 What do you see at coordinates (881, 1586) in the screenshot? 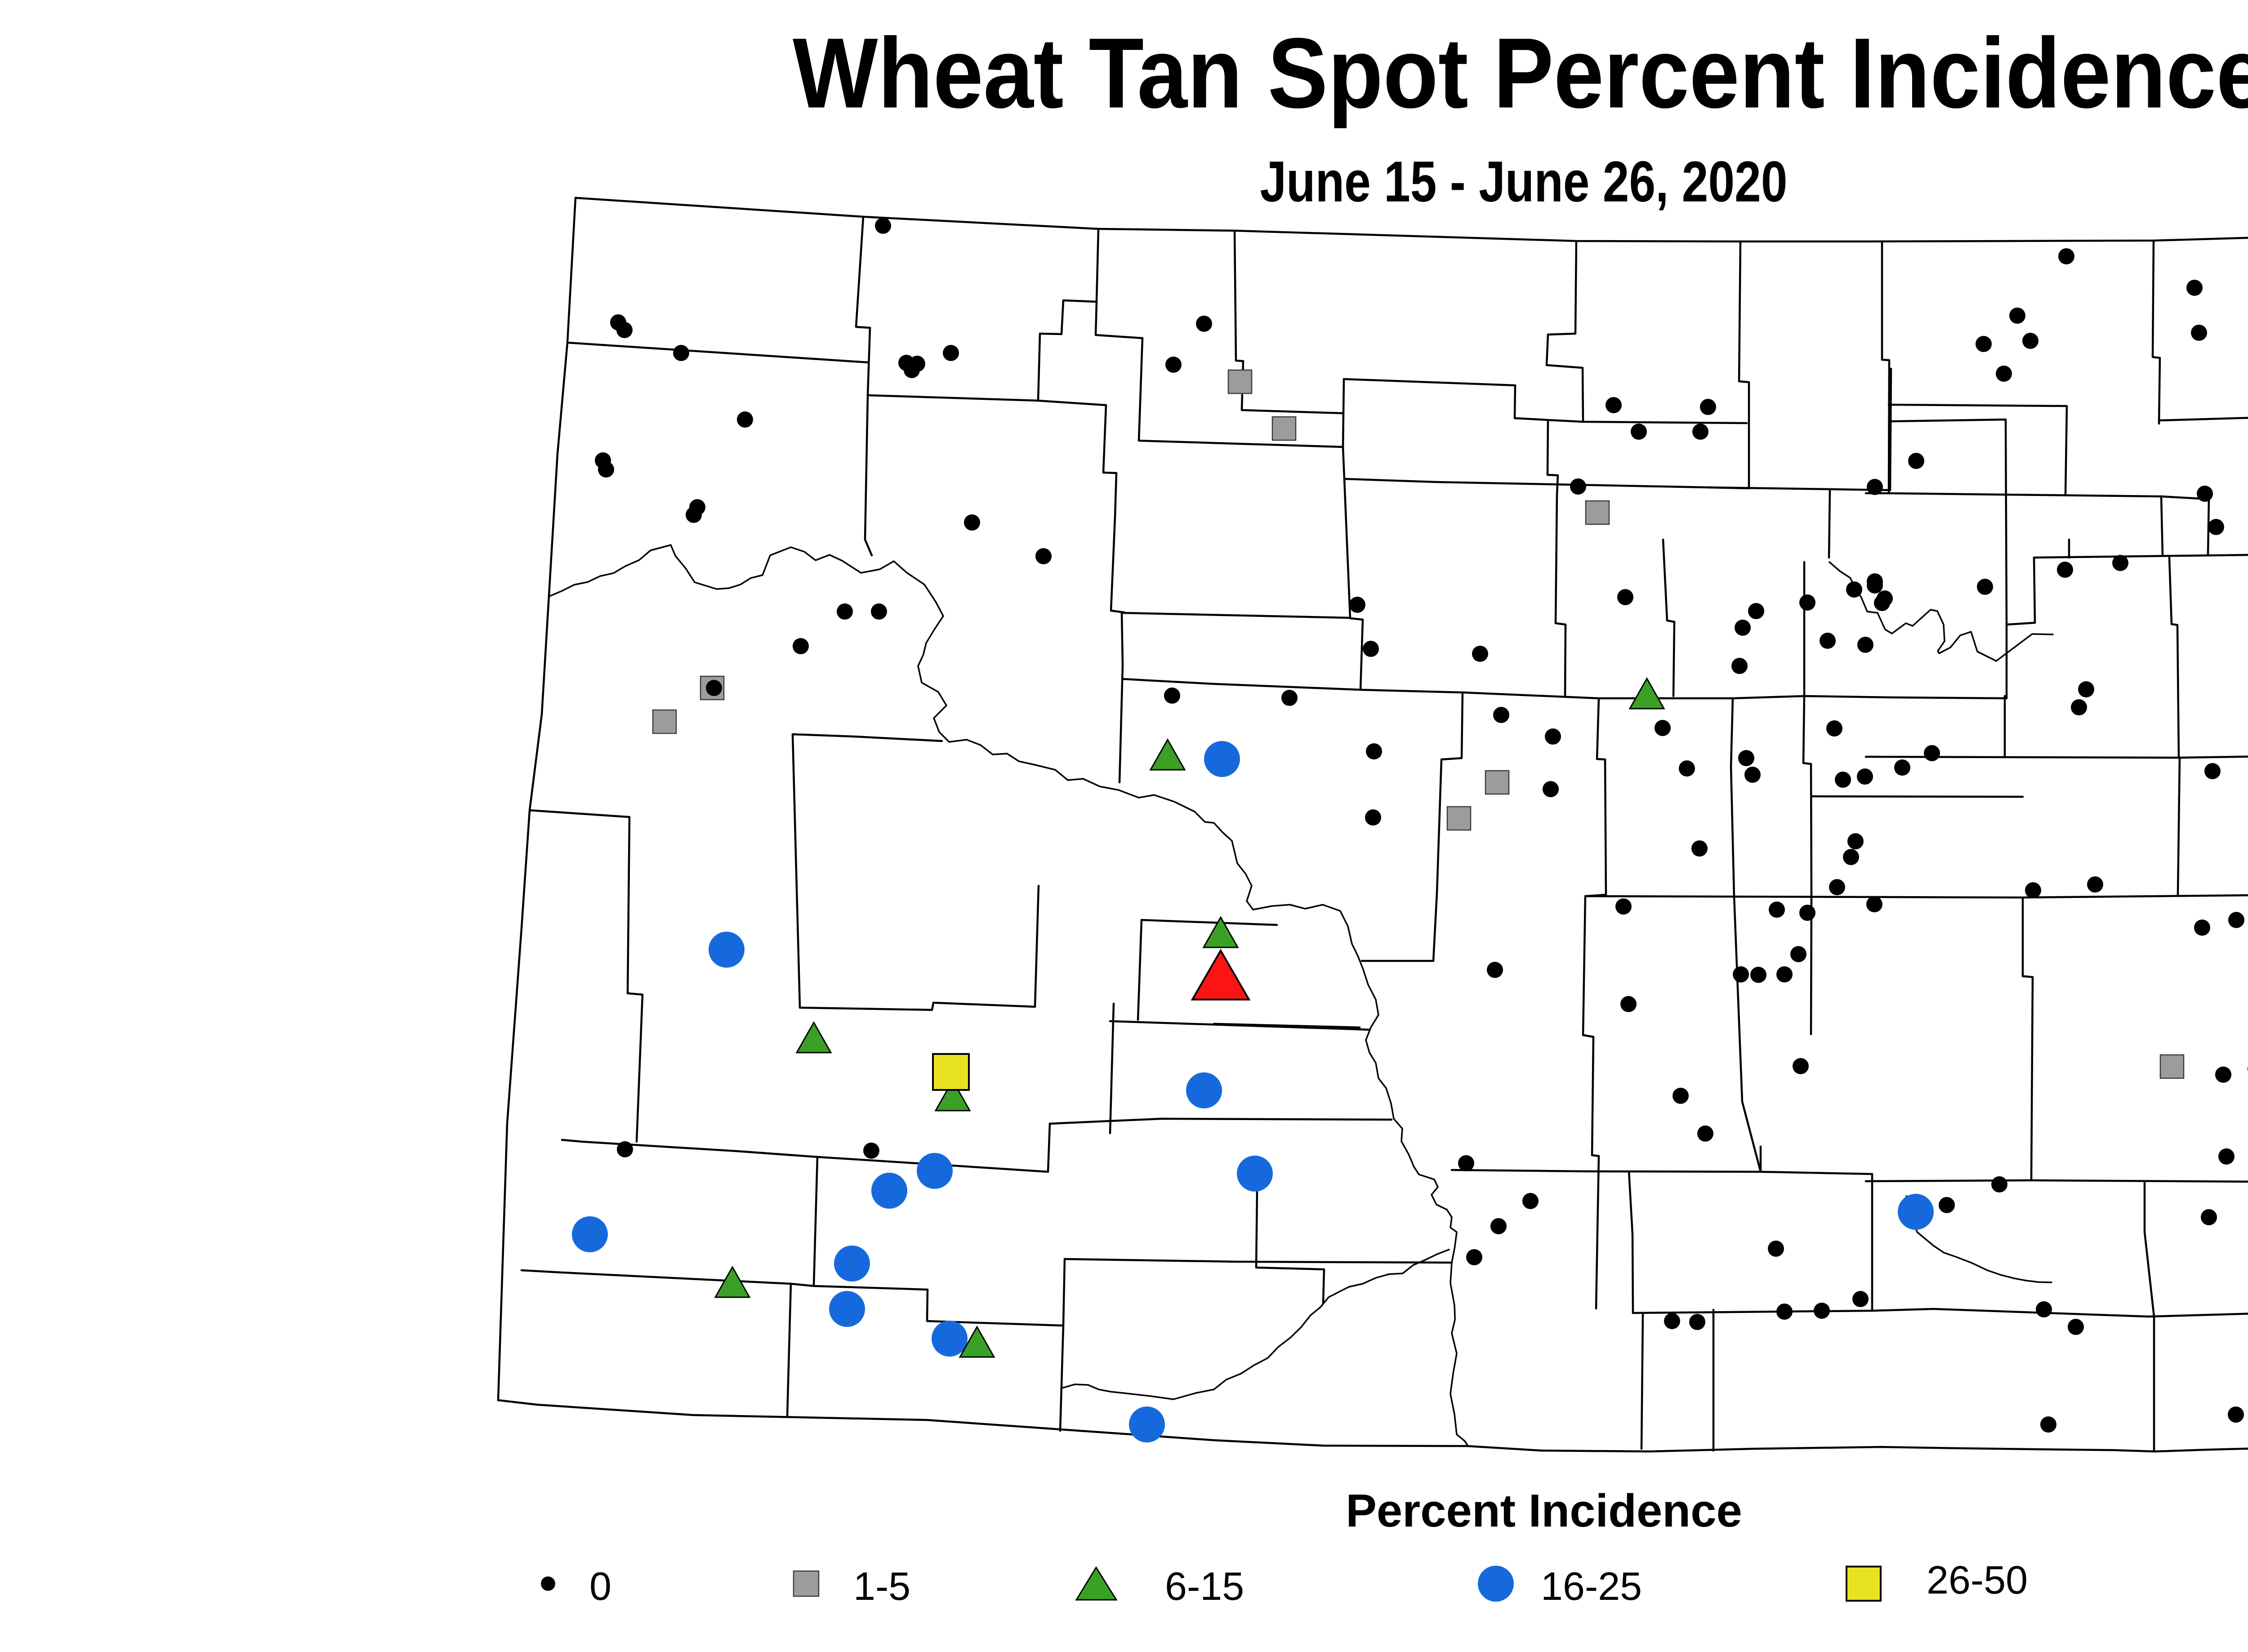
I see `svg-text: 1-5` at bounding box center [881, 1586].